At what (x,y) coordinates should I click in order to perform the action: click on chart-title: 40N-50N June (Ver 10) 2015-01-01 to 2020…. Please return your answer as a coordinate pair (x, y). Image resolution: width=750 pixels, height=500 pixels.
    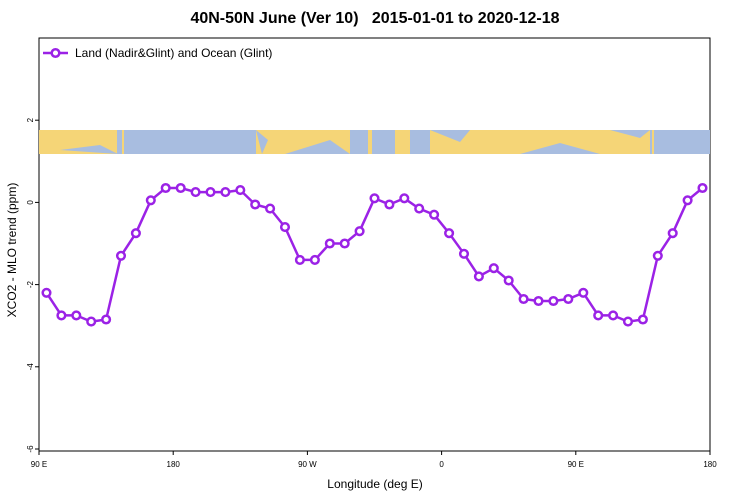
    Looking at the image, I should click on (375, 18).